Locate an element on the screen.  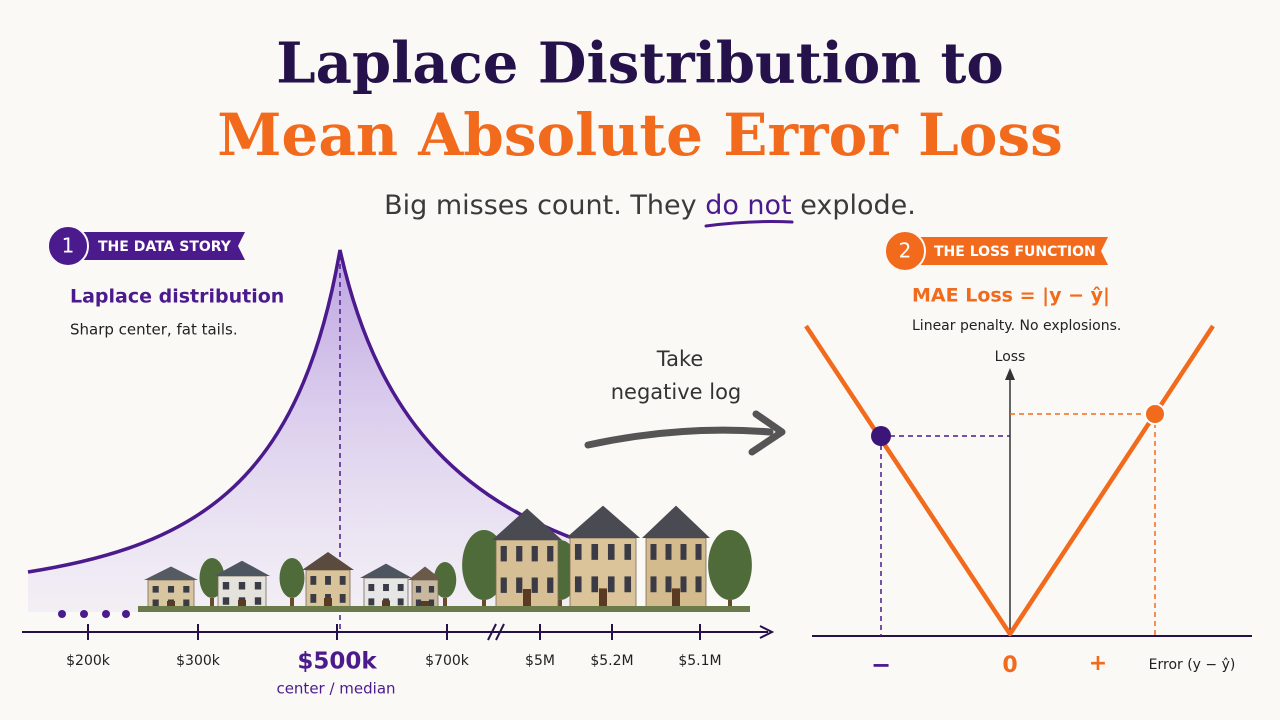
price-label: $5.1M is located at coordinates (699, 661).